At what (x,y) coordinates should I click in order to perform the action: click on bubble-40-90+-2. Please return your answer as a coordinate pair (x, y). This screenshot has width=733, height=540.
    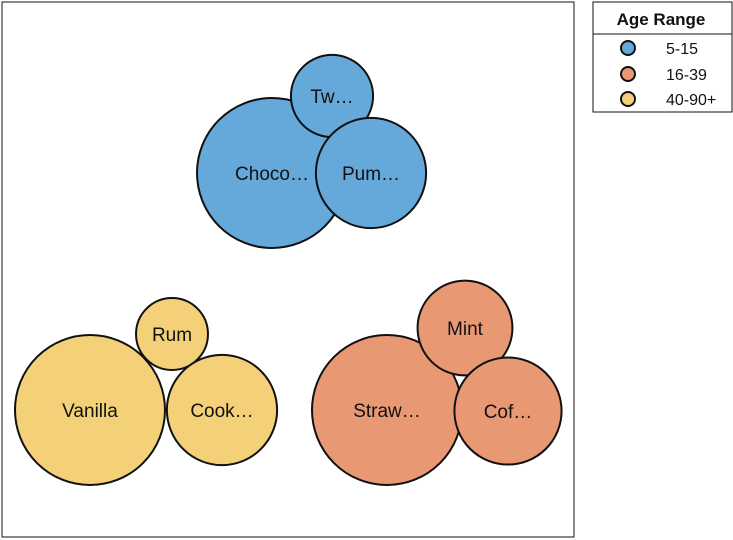
    Looking at the image, I should click on (222, 410).